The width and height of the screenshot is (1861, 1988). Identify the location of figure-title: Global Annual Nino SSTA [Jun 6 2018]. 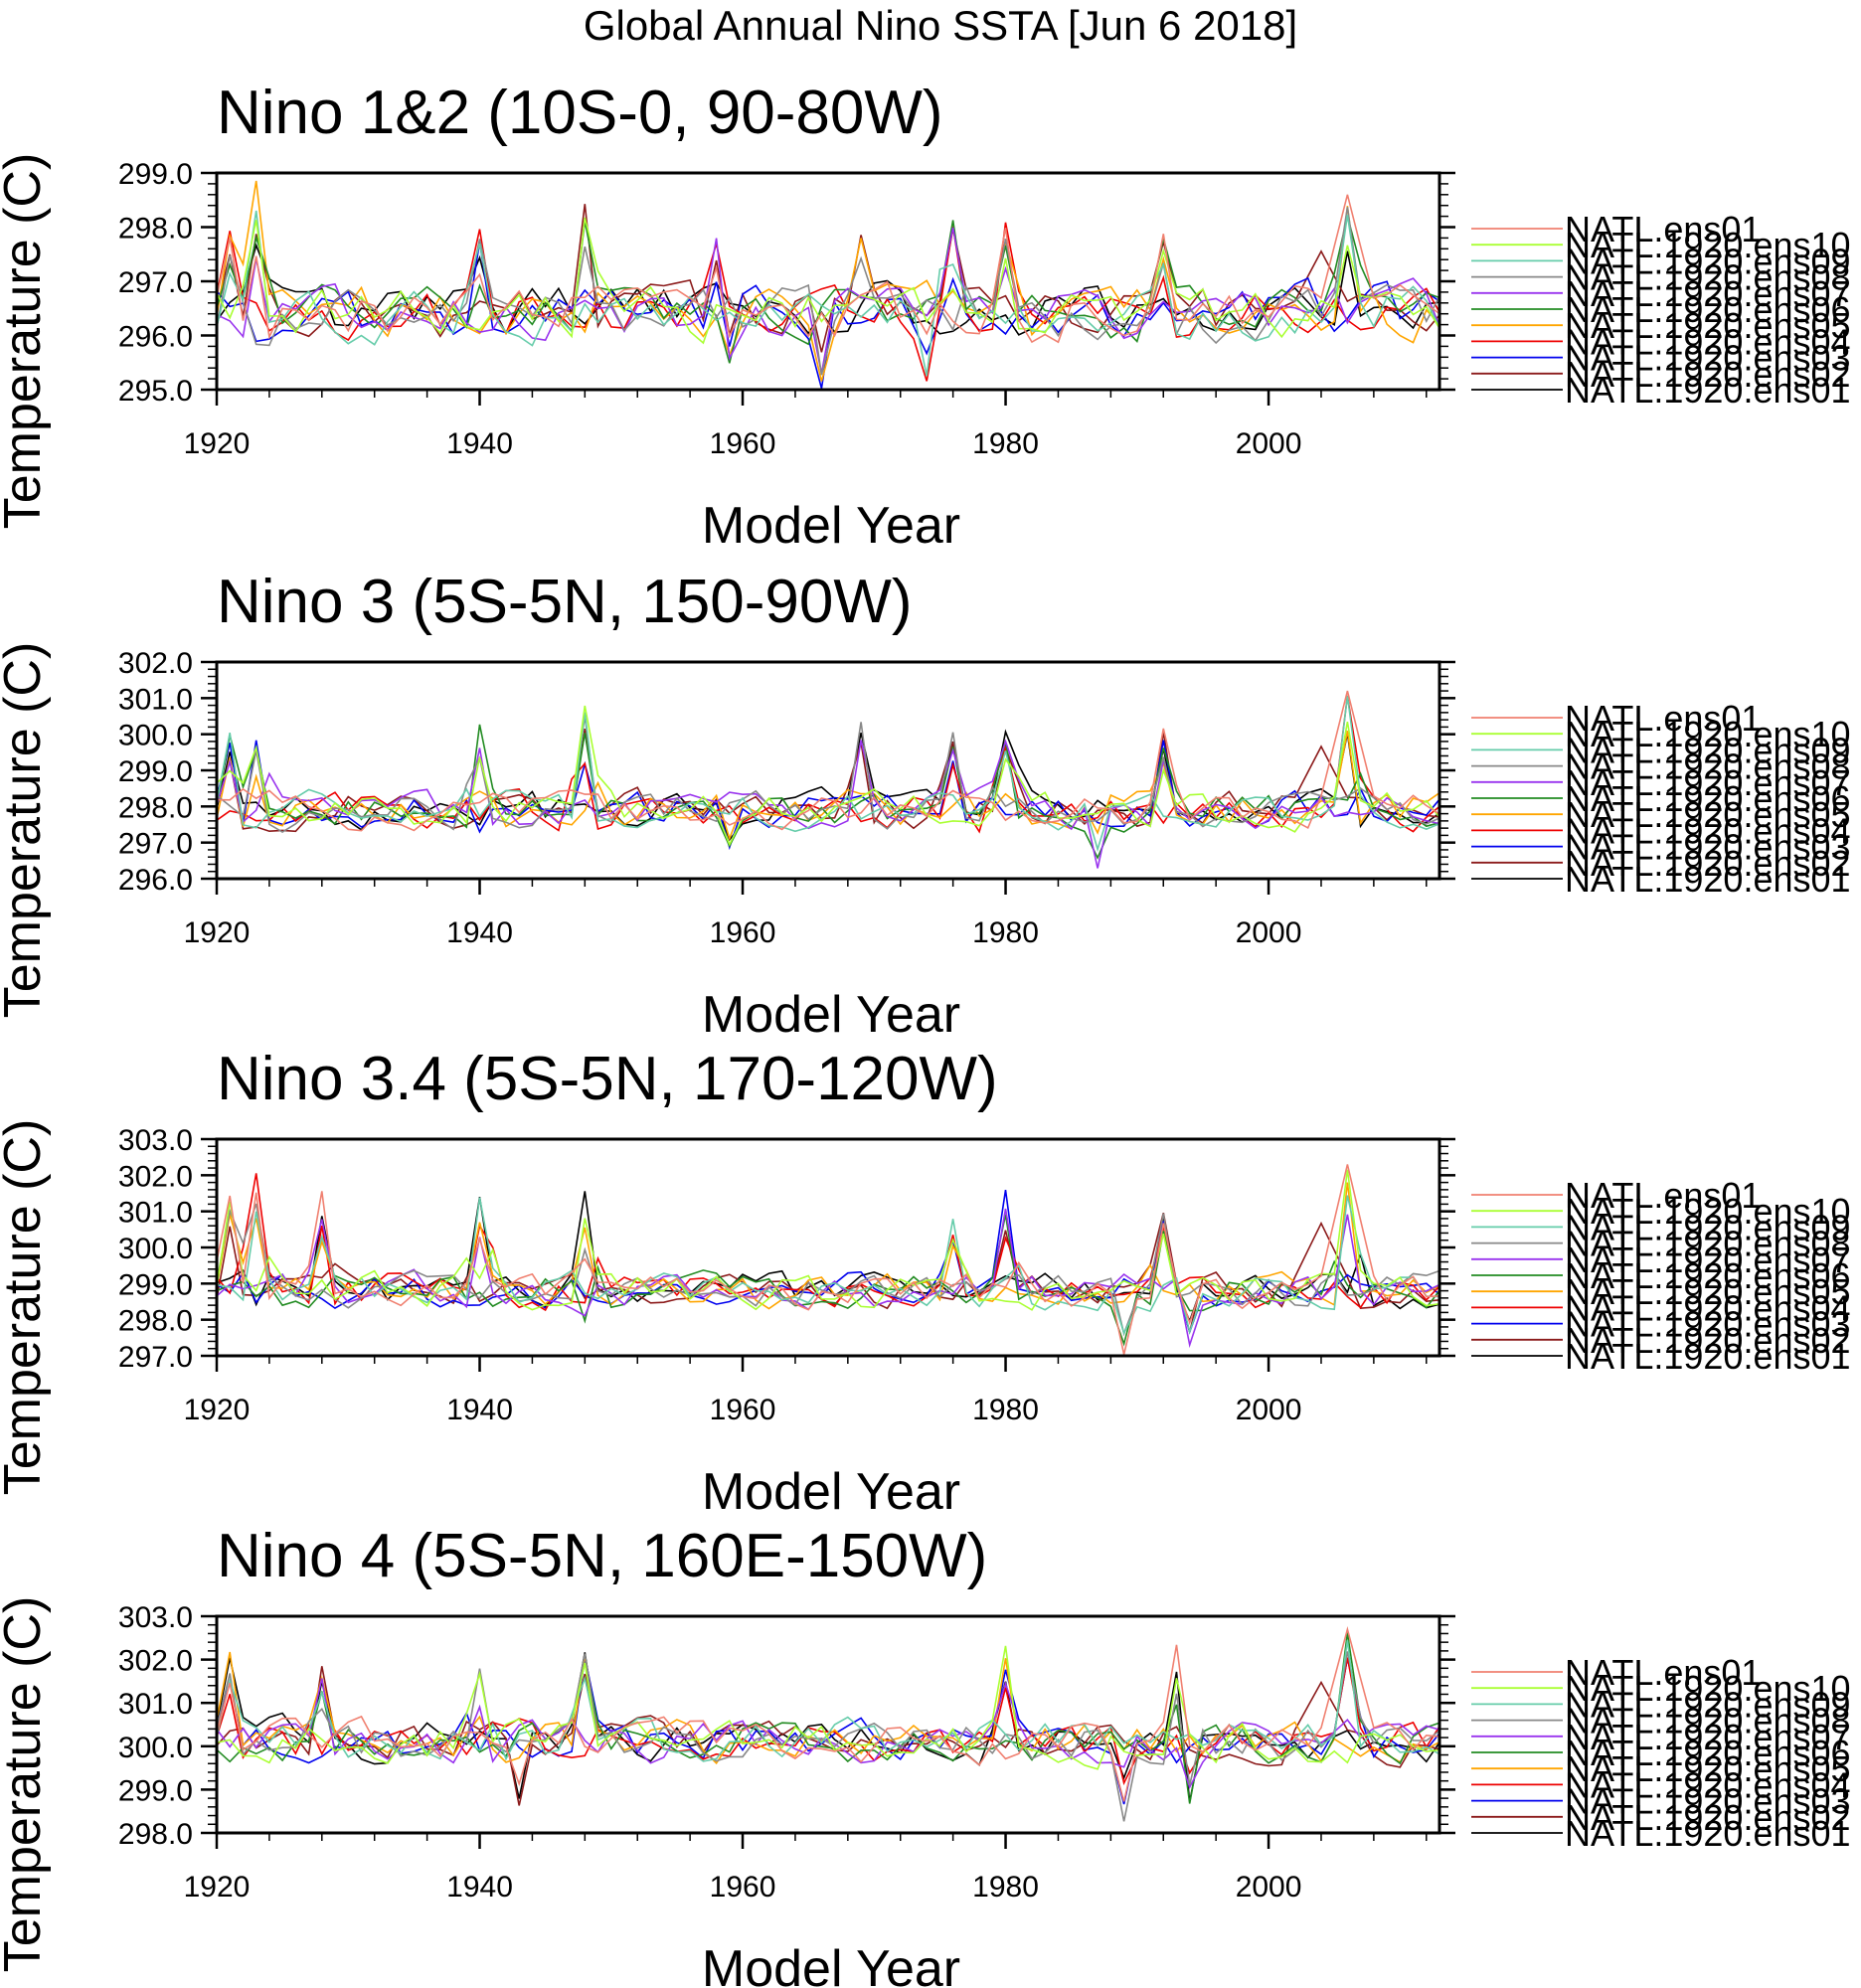
(940, 25).